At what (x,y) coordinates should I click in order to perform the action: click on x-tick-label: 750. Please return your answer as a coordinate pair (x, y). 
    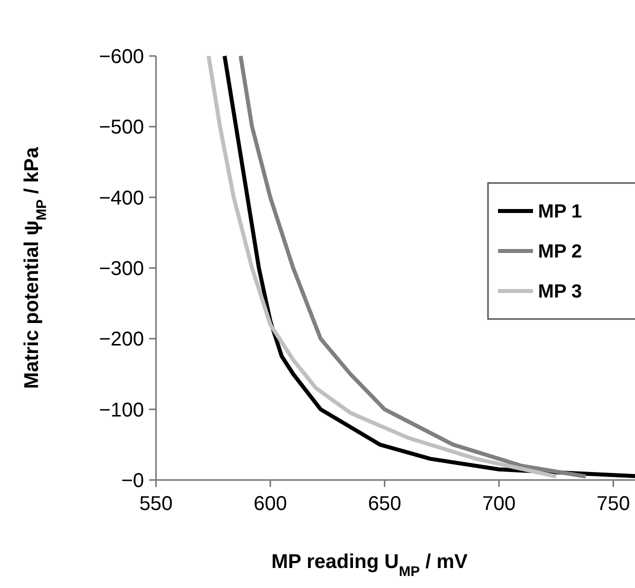
    Looking at the image, I should click on (613, 504).